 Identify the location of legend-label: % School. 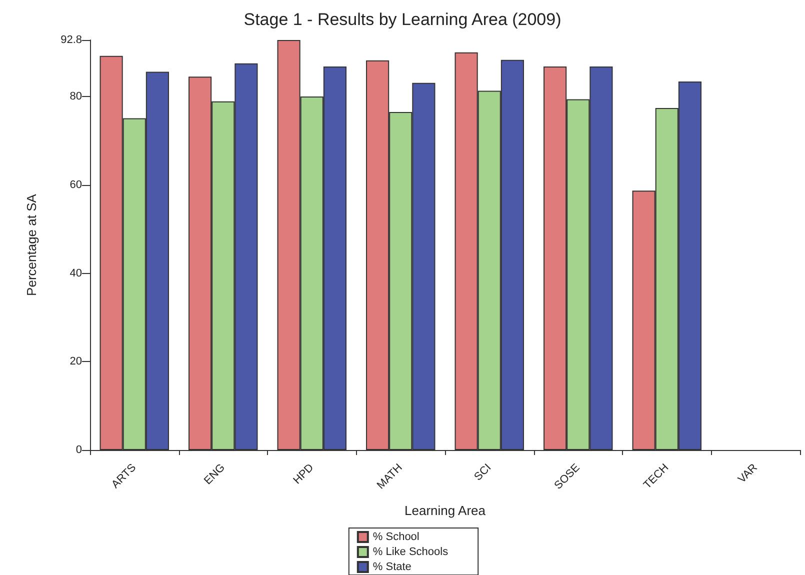
(396, 537).